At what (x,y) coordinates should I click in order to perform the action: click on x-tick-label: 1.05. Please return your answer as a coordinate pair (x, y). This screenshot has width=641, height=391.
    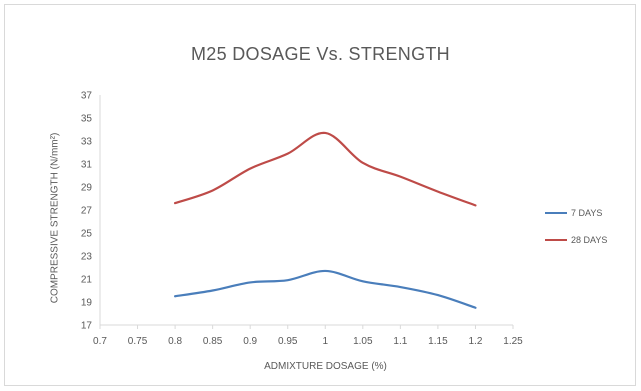
    Looking at the image, I should click on (363, 341).